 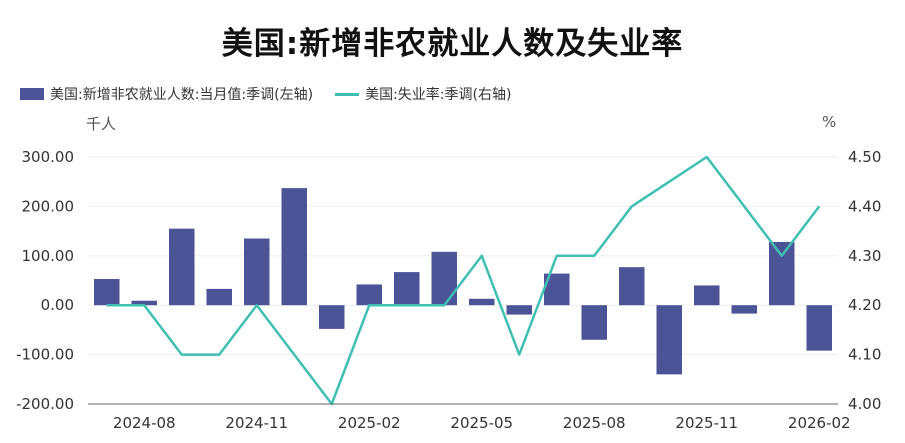 What do you see at coordinates (864, 157) in the screenshot?
I see `right-tick-label: 4.50` at bounding box center [864, 157].